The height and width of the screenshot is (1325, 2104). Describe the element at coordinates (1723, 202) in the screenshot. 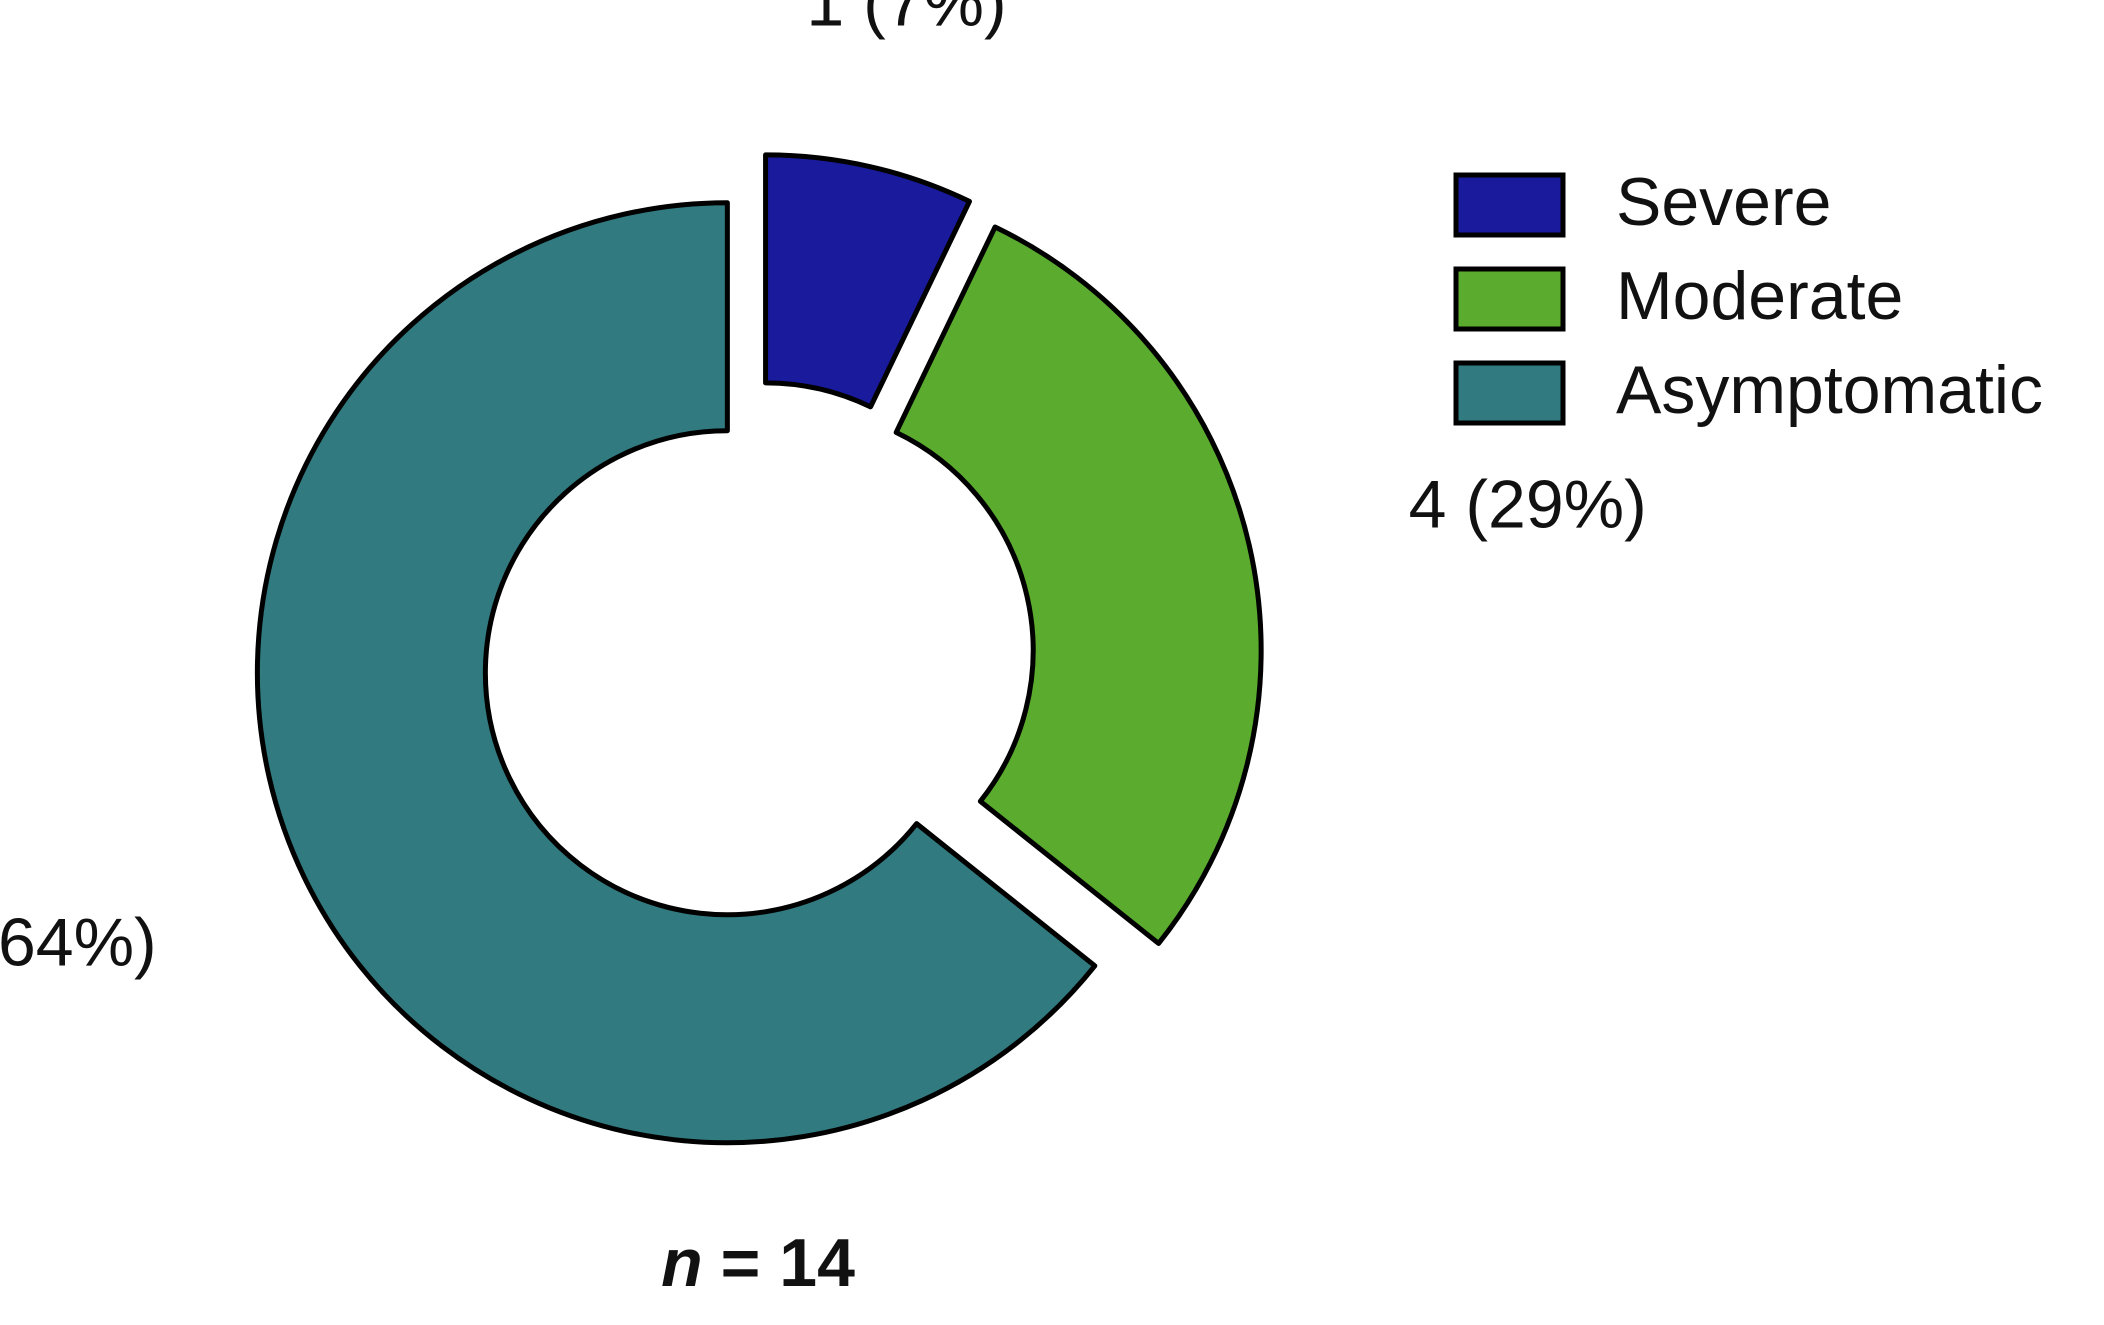

I see `legend-label: Severe` at that location.